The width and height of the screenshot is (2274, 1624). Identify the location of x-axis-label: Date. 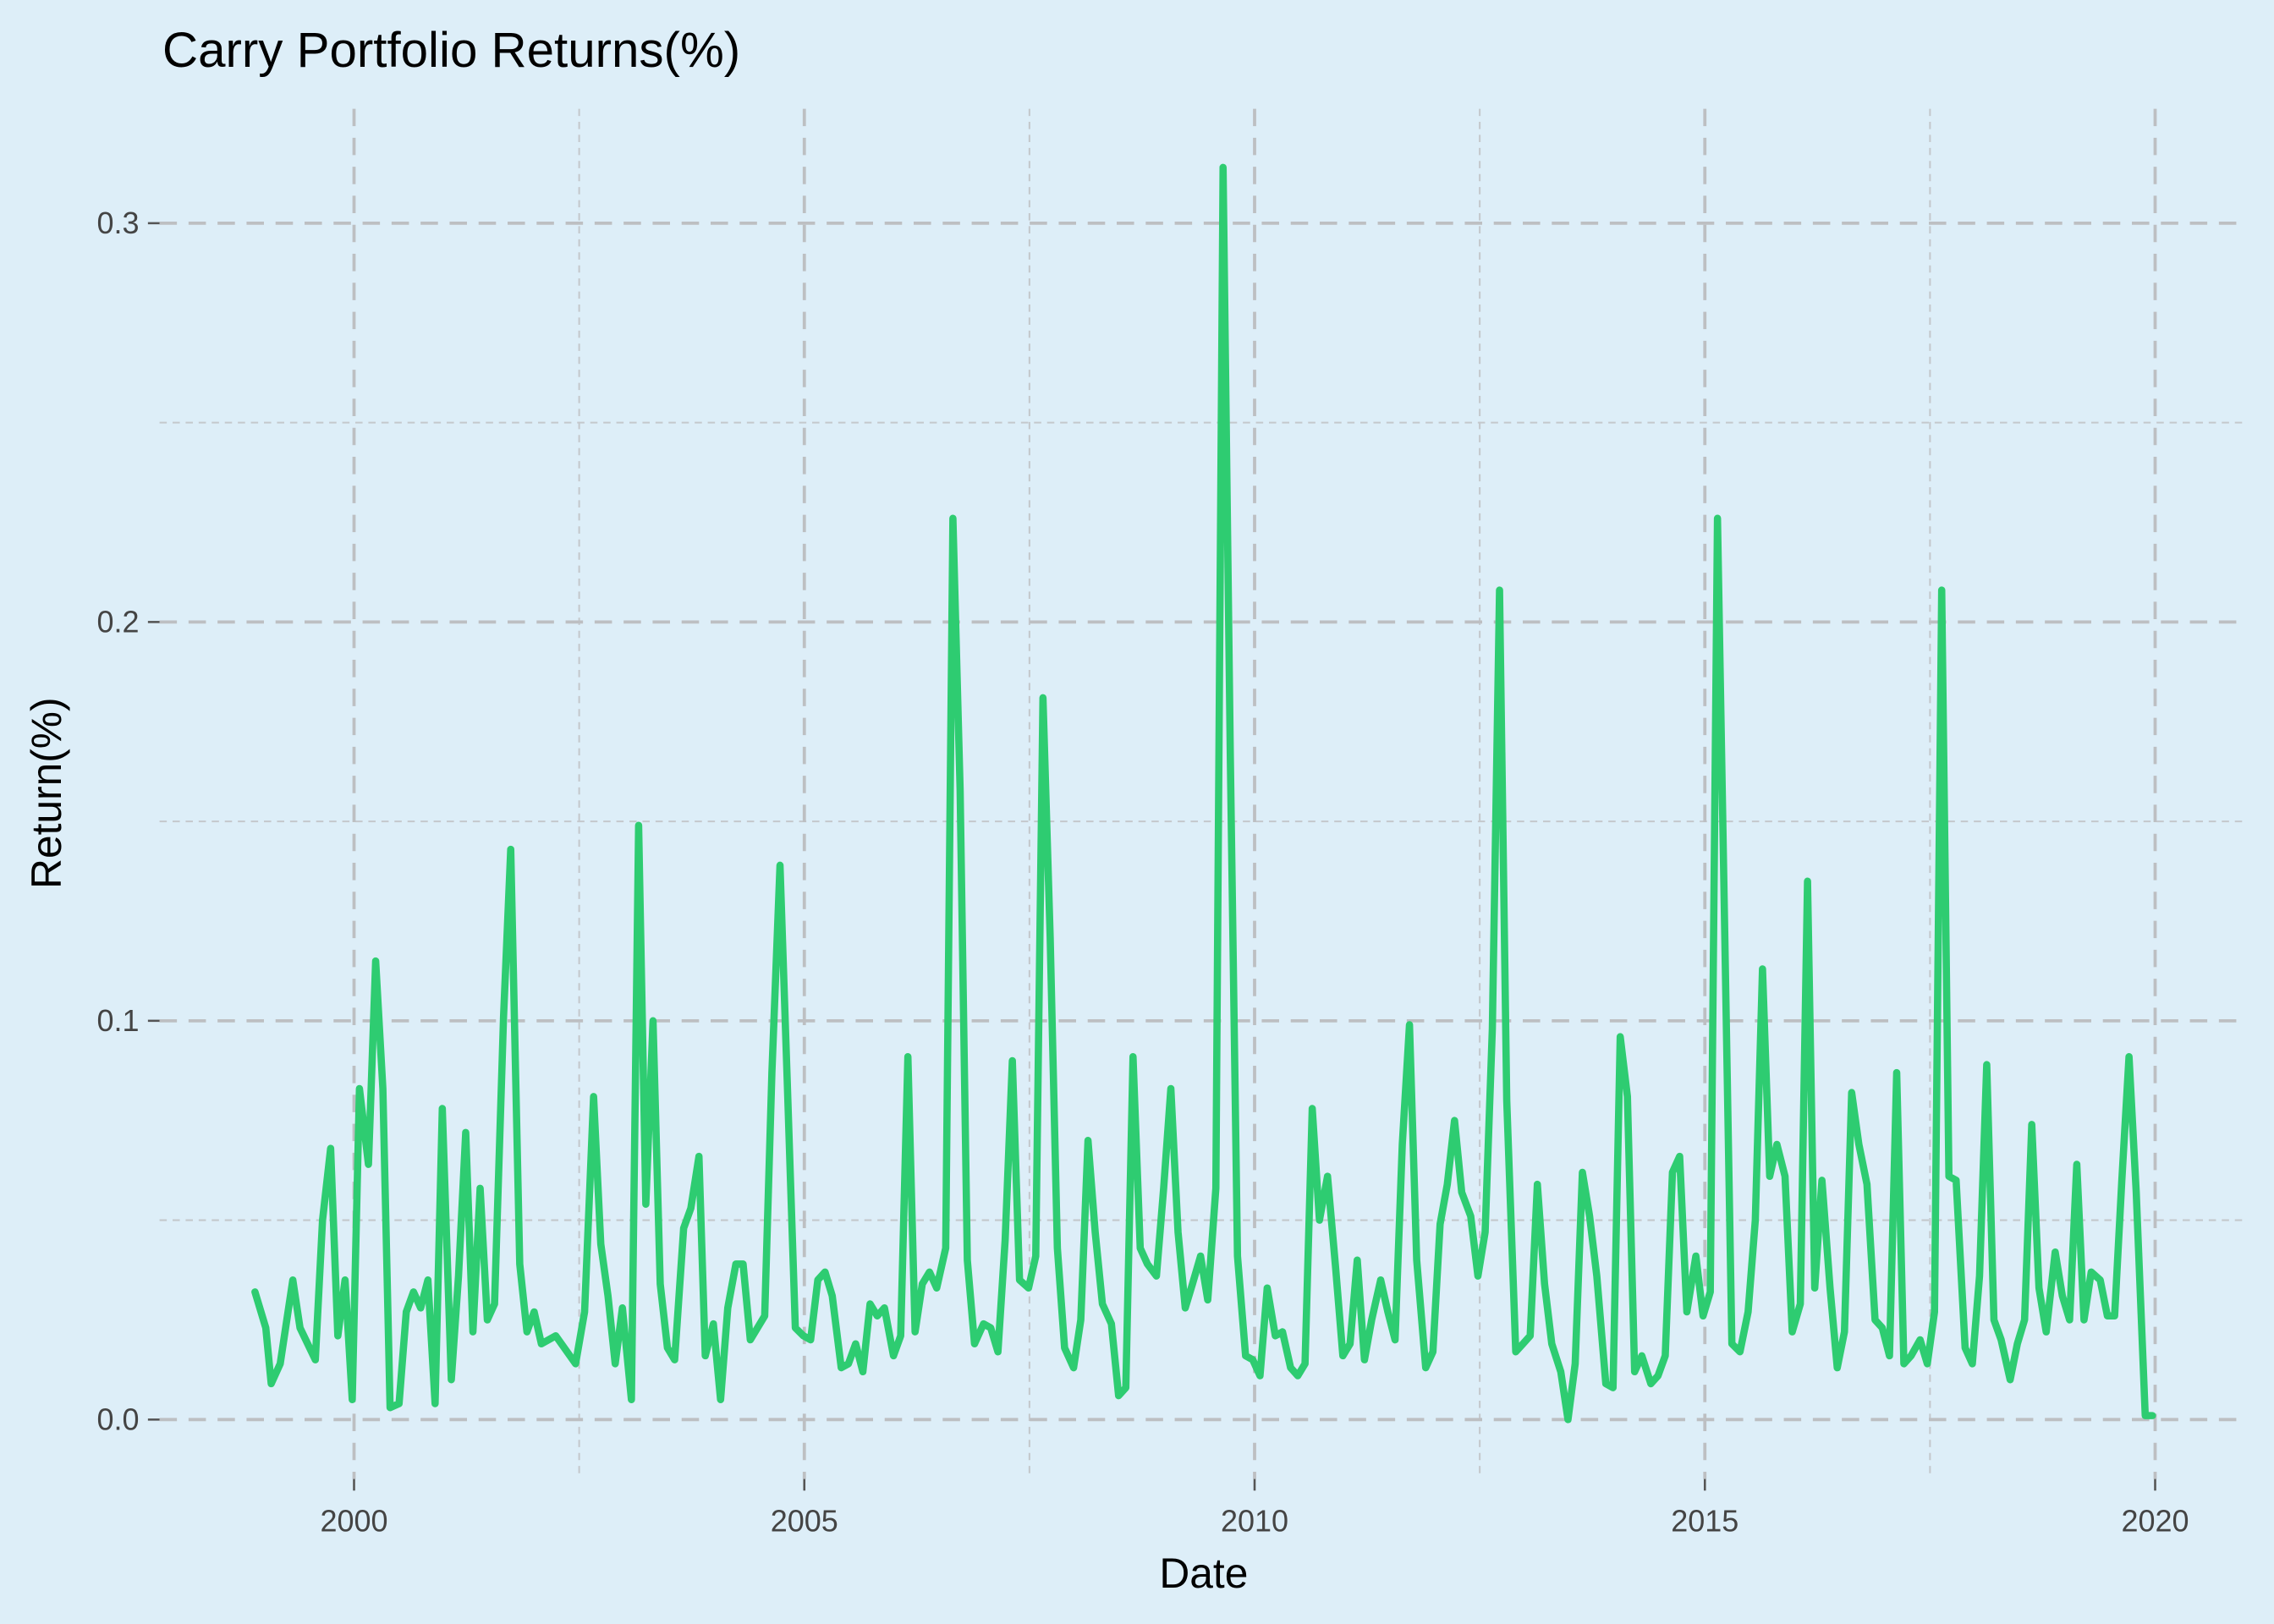
(1203, 1574).